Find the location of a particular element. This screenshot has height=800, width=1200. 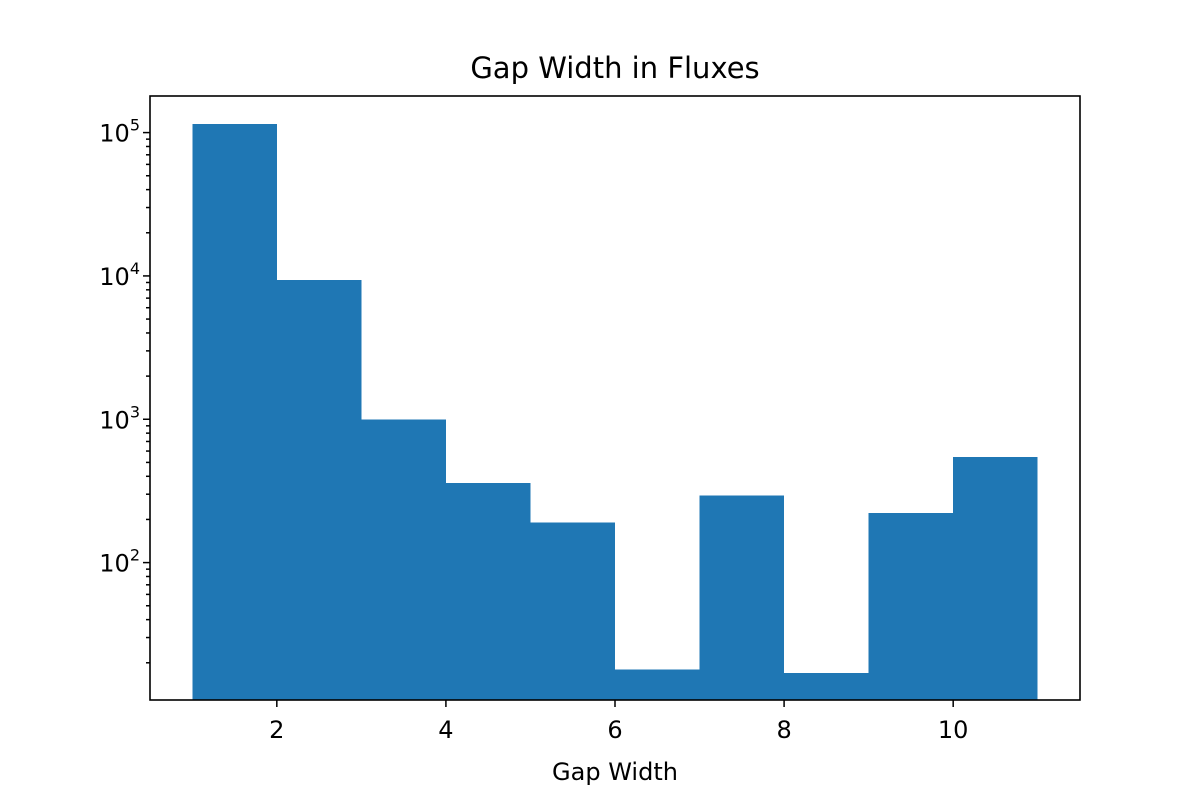

chart-title: Gap Width in Fluxes is located at coordinates (614, 68).